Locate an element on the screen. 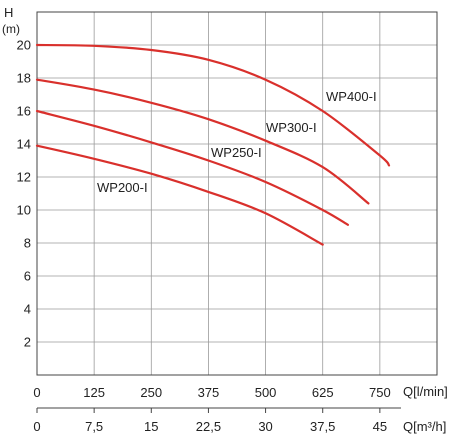 Image resolution: width=462 pixels, height=441 pixels. series-line-wp200-i is located at coordinates (179, 195).